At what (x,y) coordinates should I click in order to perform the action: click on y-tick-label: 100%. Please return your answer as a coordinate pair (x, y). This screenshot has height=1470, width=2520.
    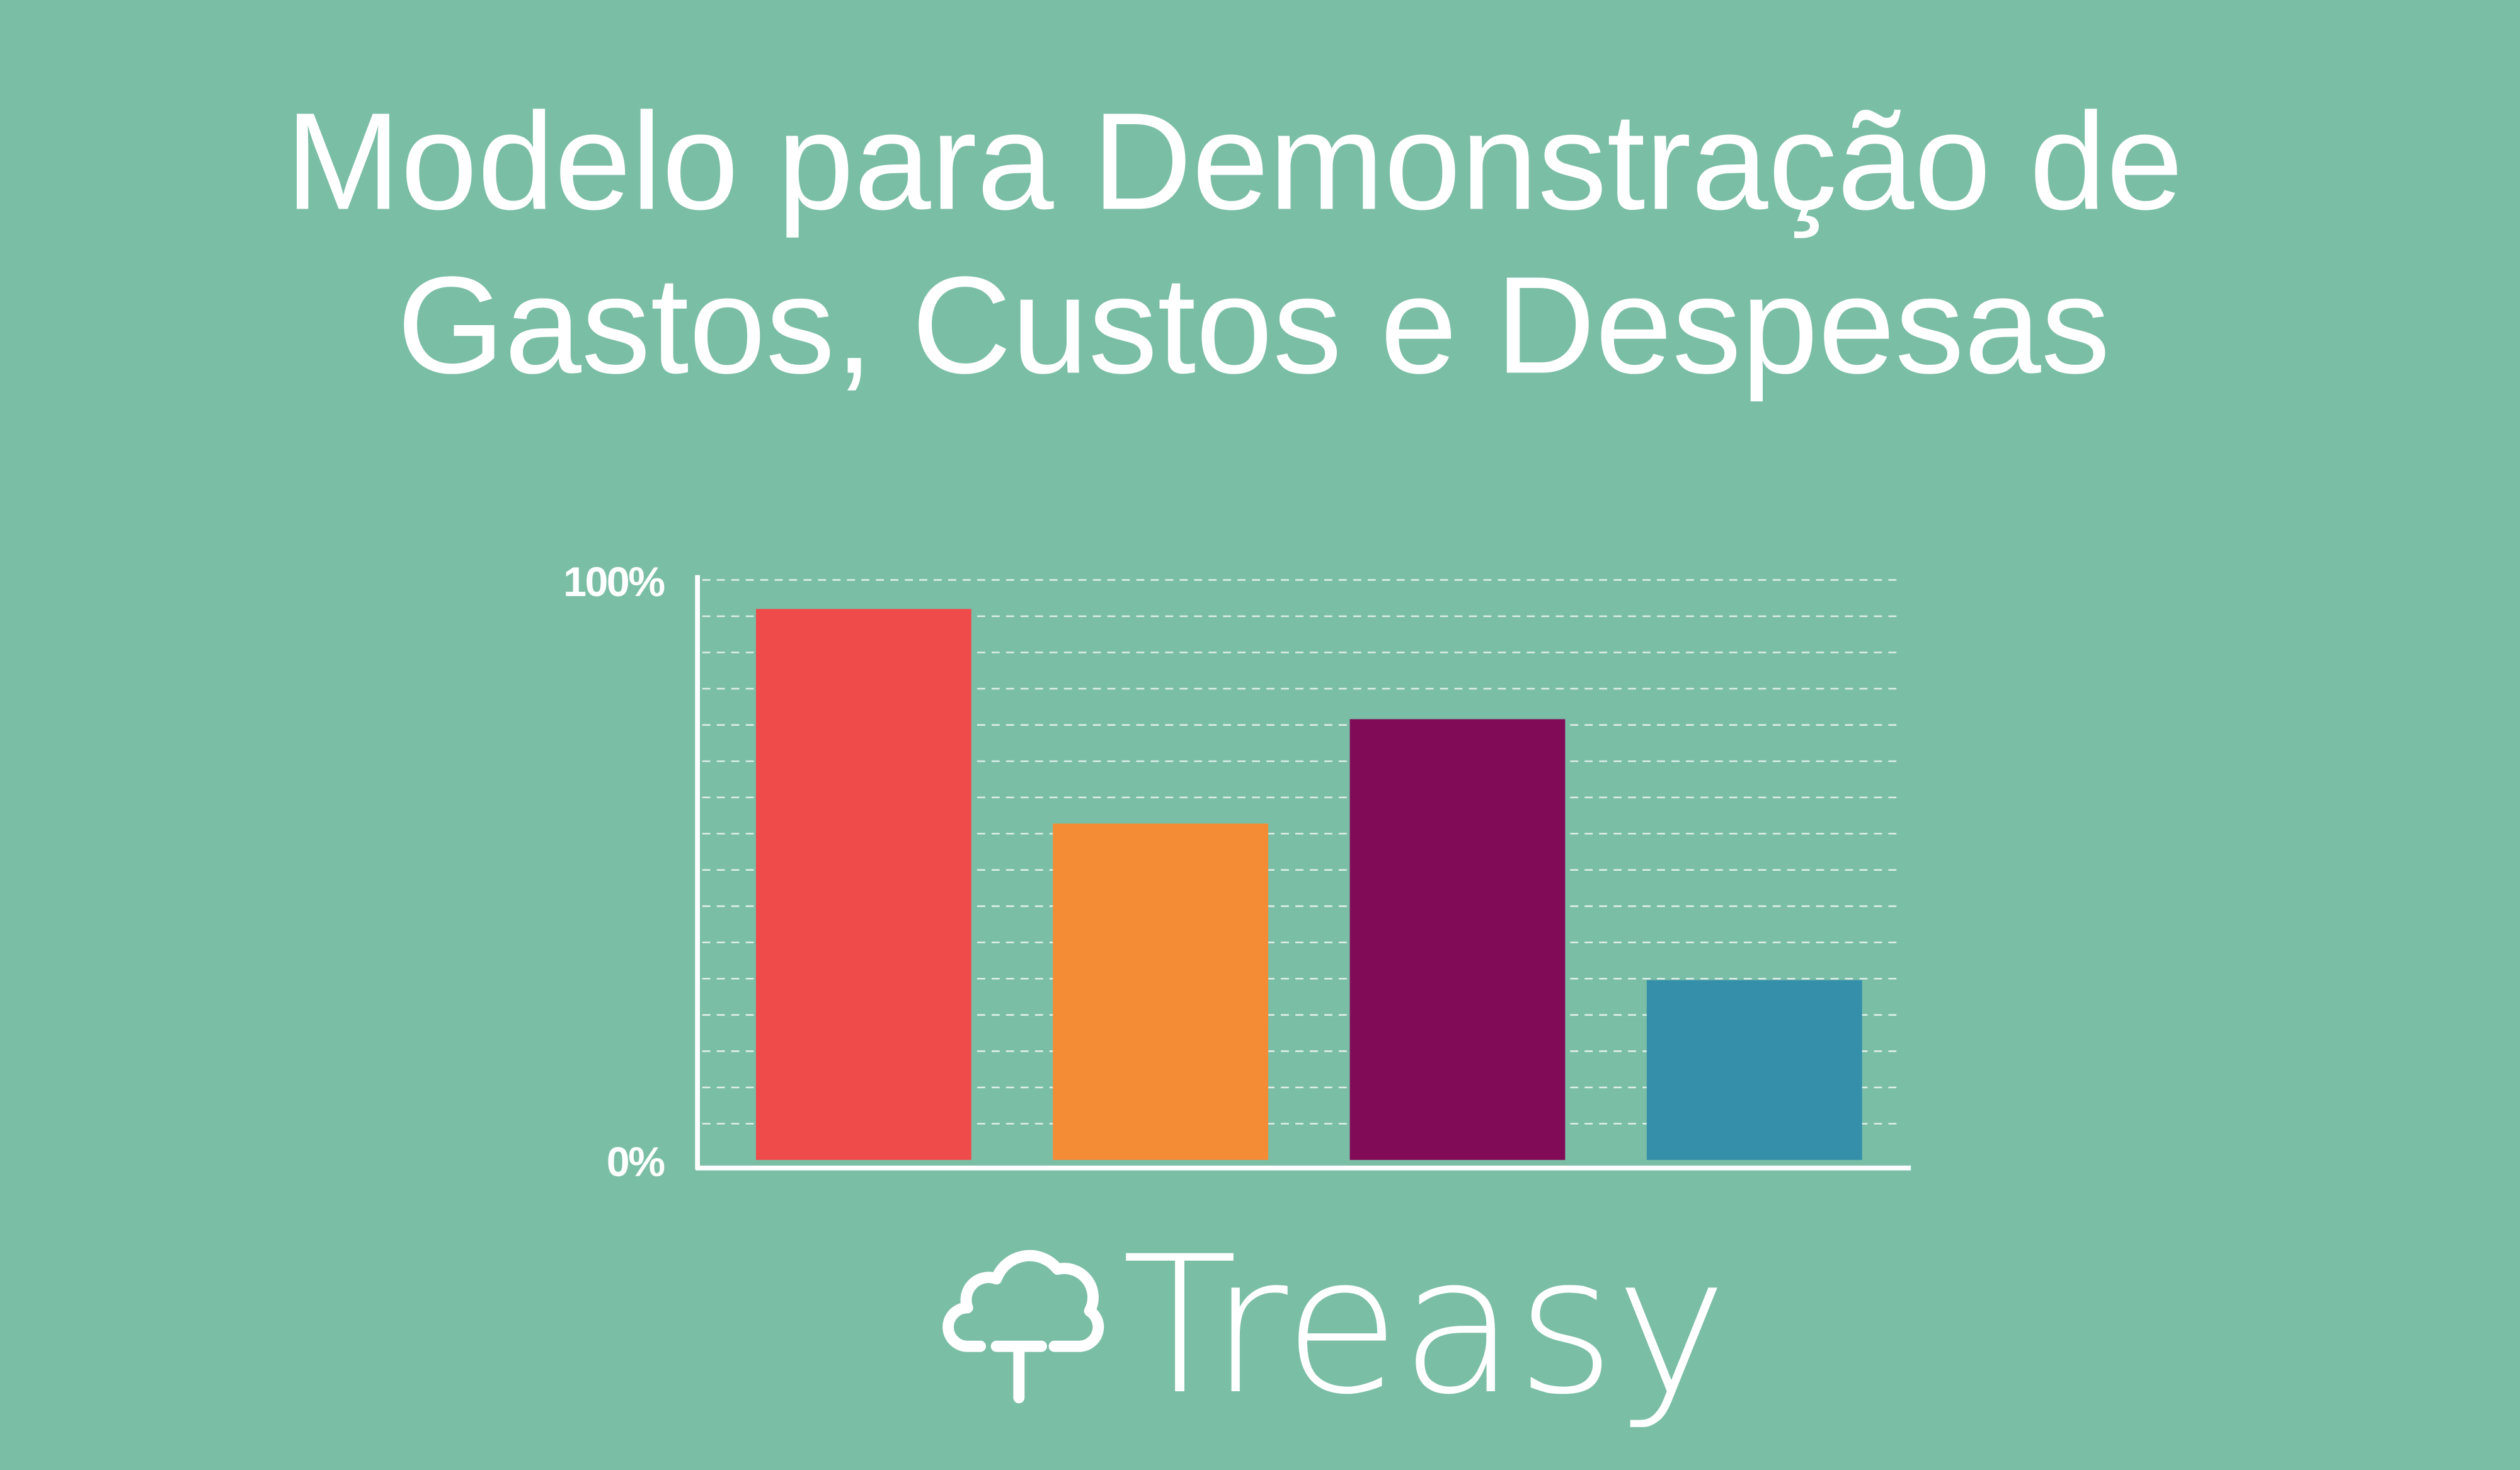
    Looking at the image, I should click on (614, 582).